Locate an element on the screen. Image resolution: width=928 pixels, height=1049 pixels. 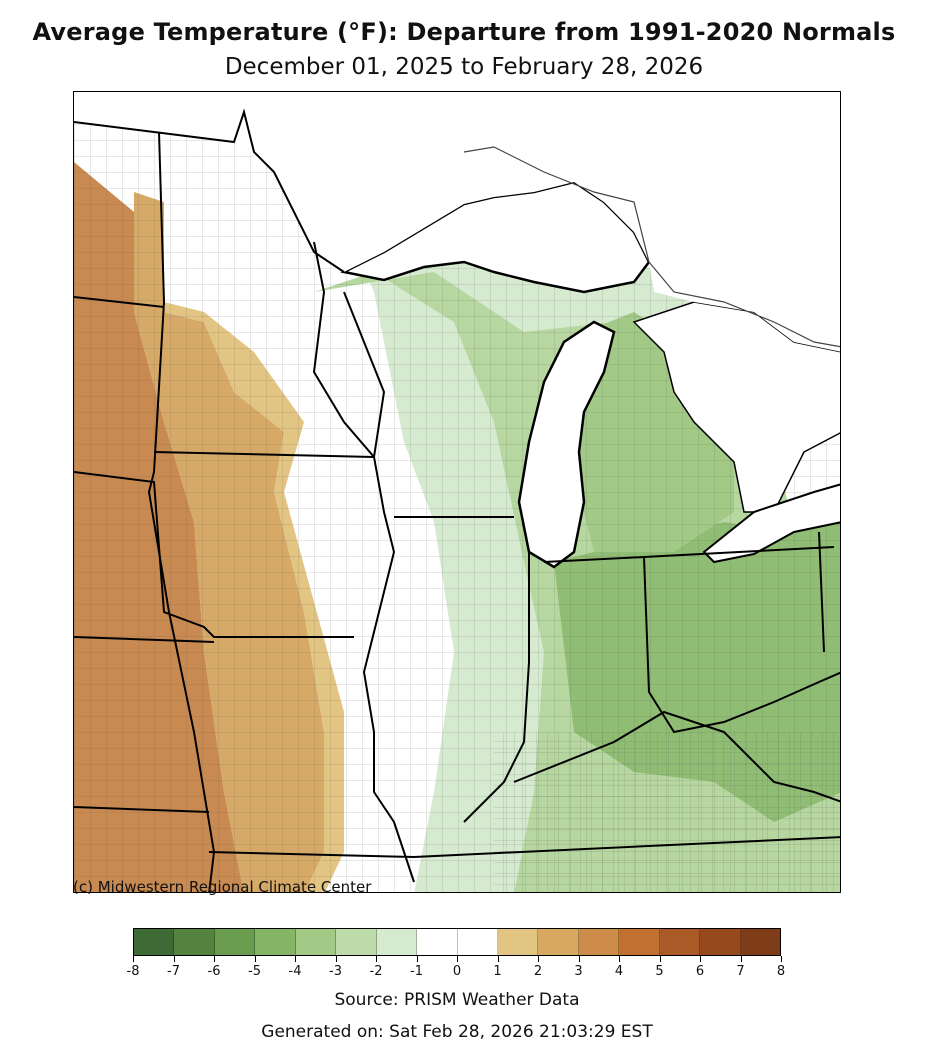
colorbar-tick-label: 8 is located at coordinates (781, 971).